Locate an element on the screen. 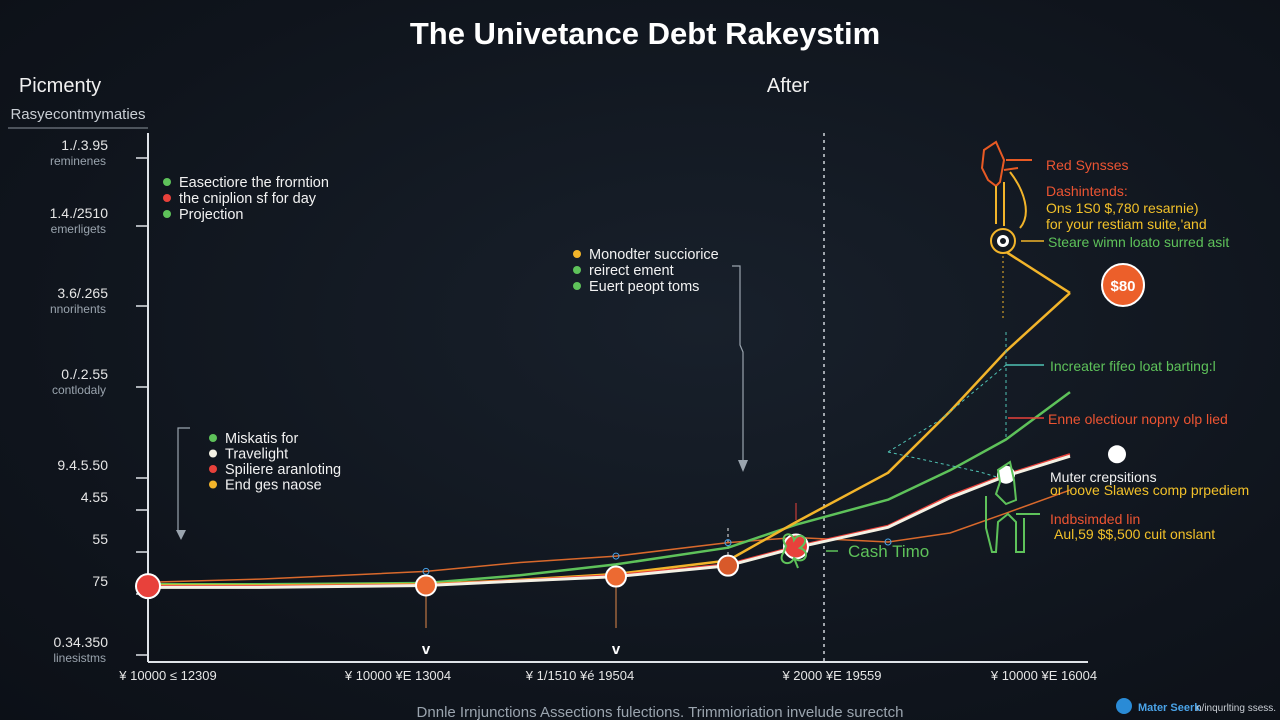 This screenshot has width=1280, height=720. section-right-label: After is located at coordinates (788, 86).